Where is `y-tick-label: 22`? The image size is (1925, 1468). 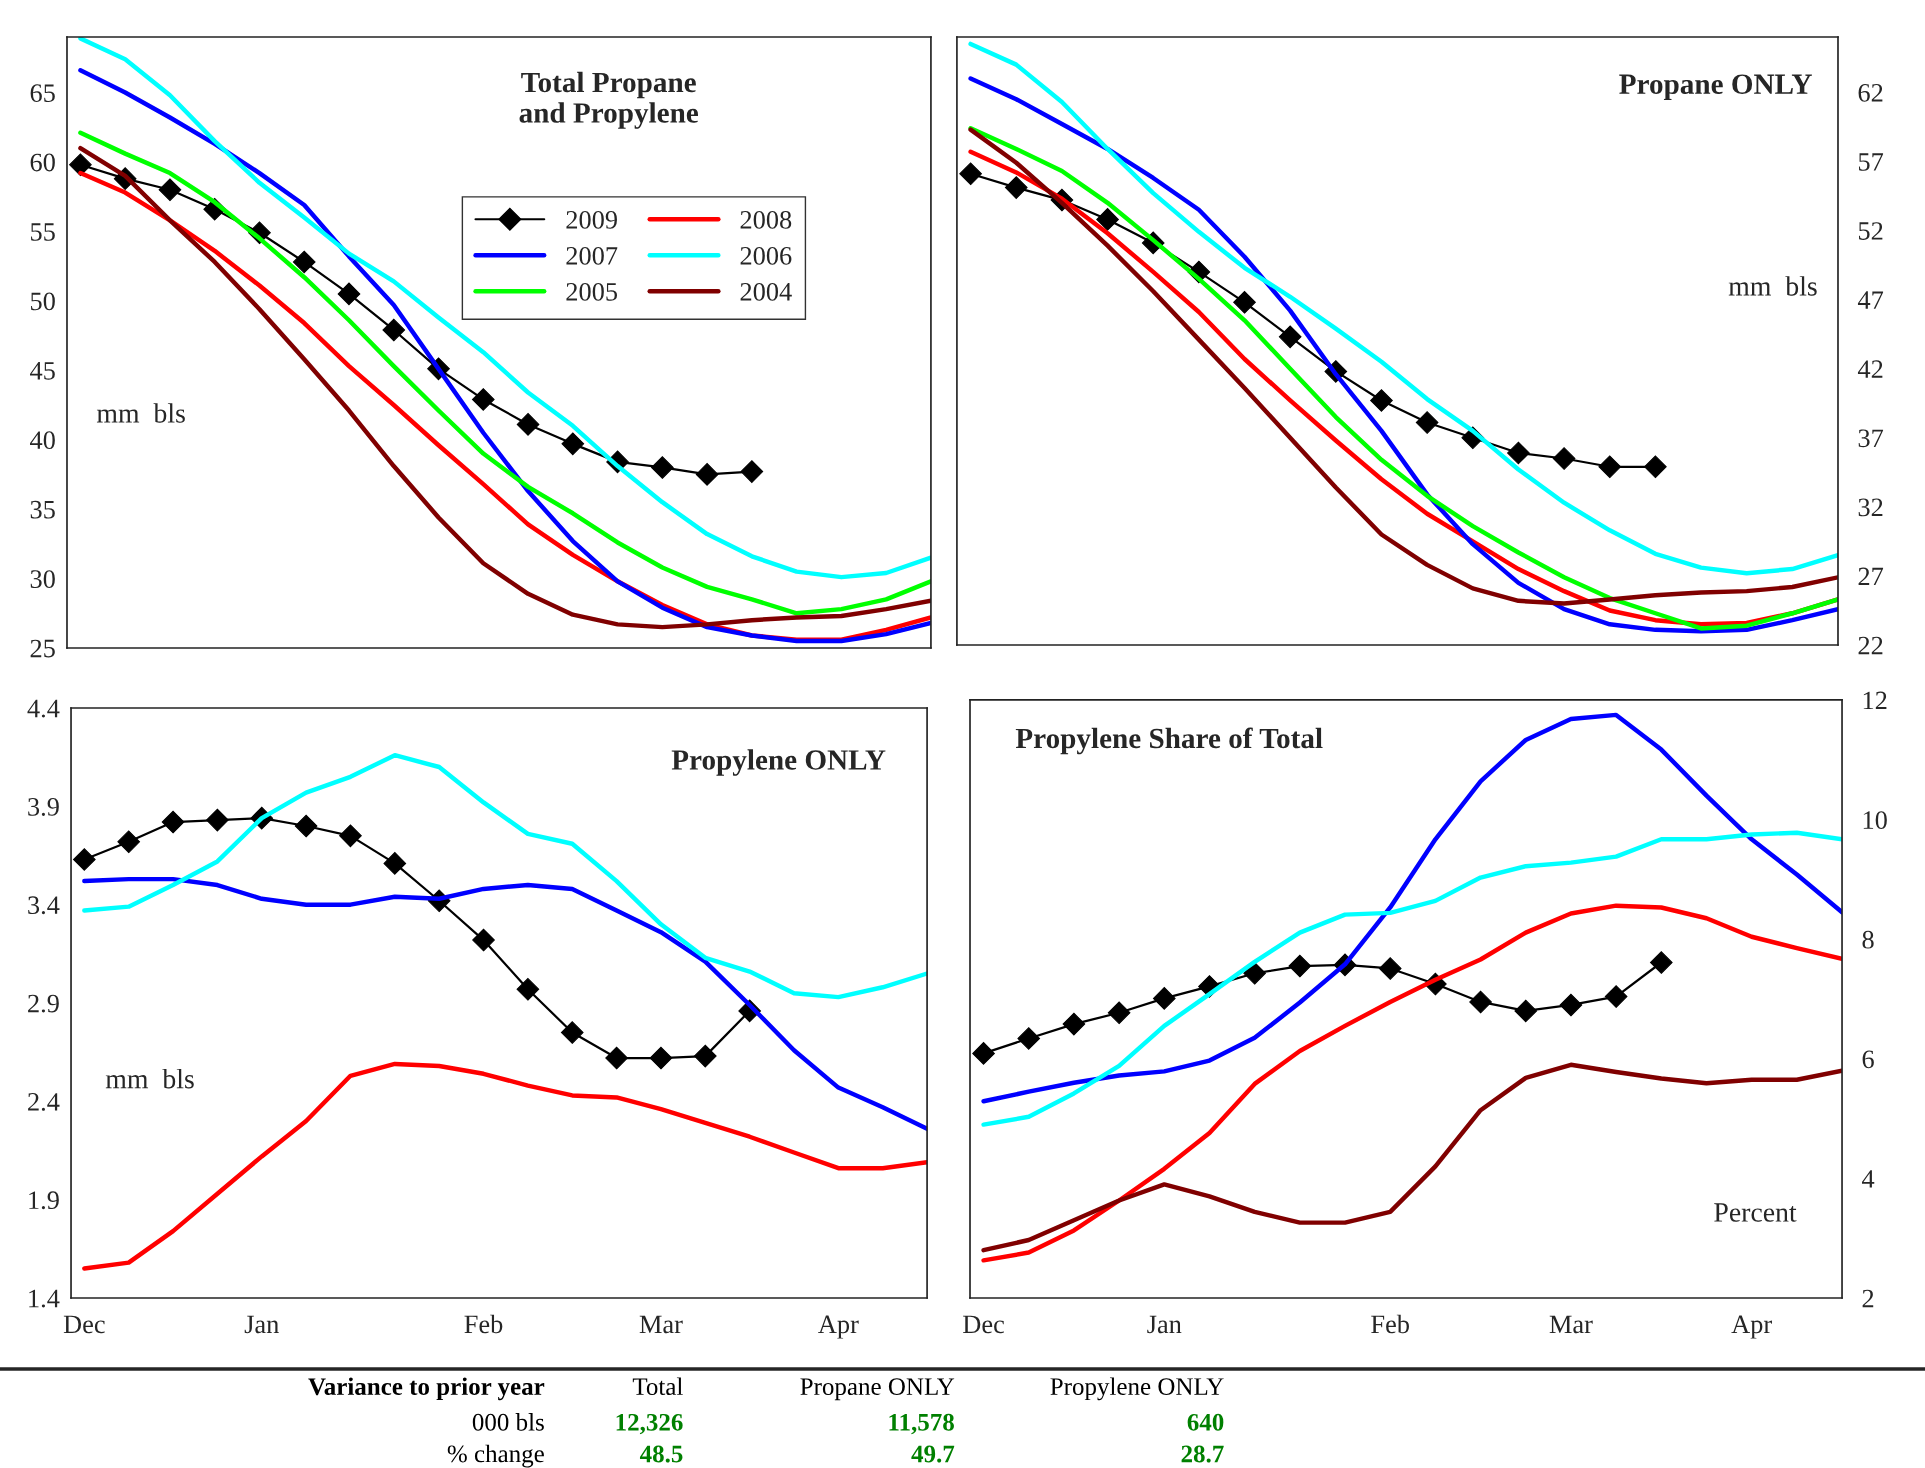
y-tick-label: 22 is located at coordinates (1870, 645).